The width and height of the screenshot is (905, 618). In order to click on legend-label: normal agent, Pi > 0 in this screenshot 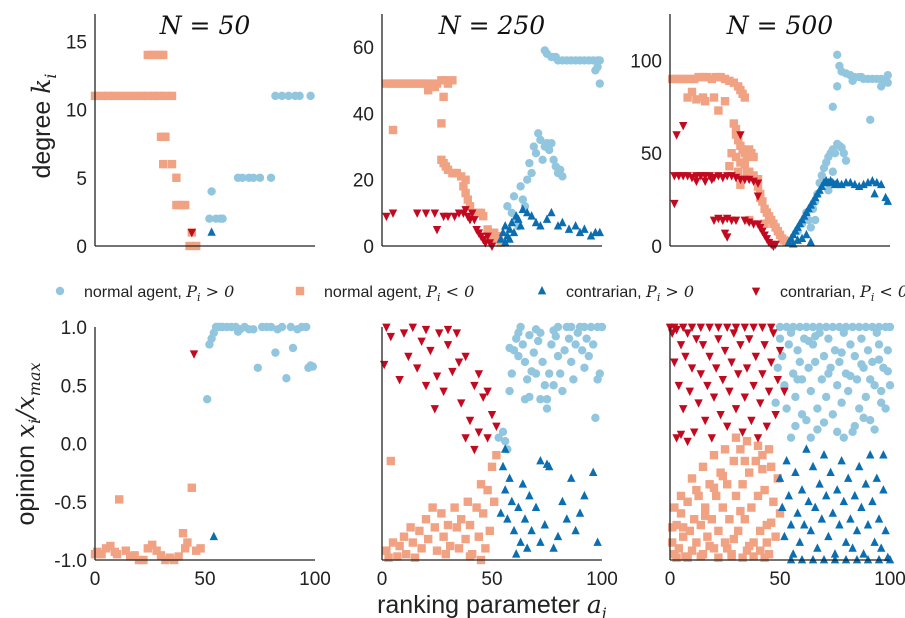, I will do `click(159, 293)`.